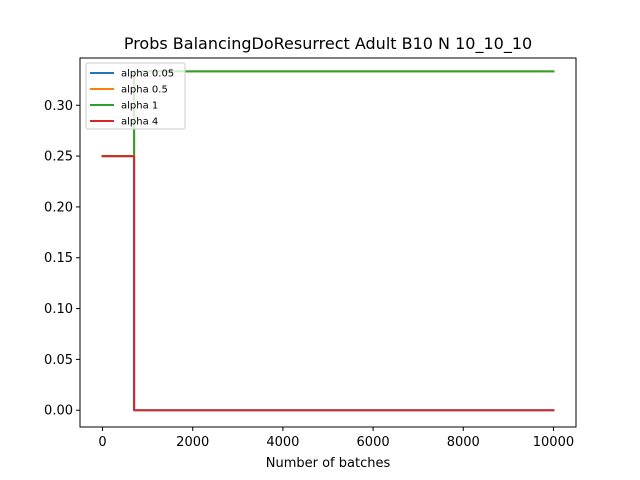 The height and width of the screenshot is (480, 640). Describe the element at coordinates (373, 442) in the screenshot. I see `x-tick-label: 6000` at that location.